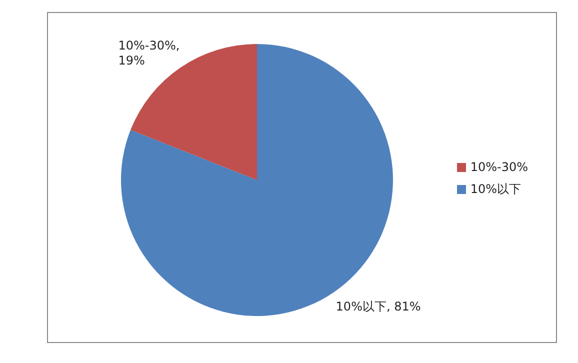  I want to click on data-label: 10%以下, 81%, so click(378, 307).